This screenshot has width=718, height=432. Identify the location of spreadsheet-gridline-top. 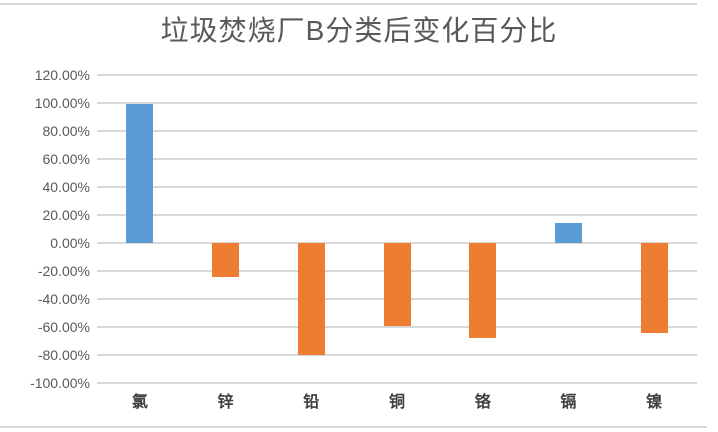
(348, 4).